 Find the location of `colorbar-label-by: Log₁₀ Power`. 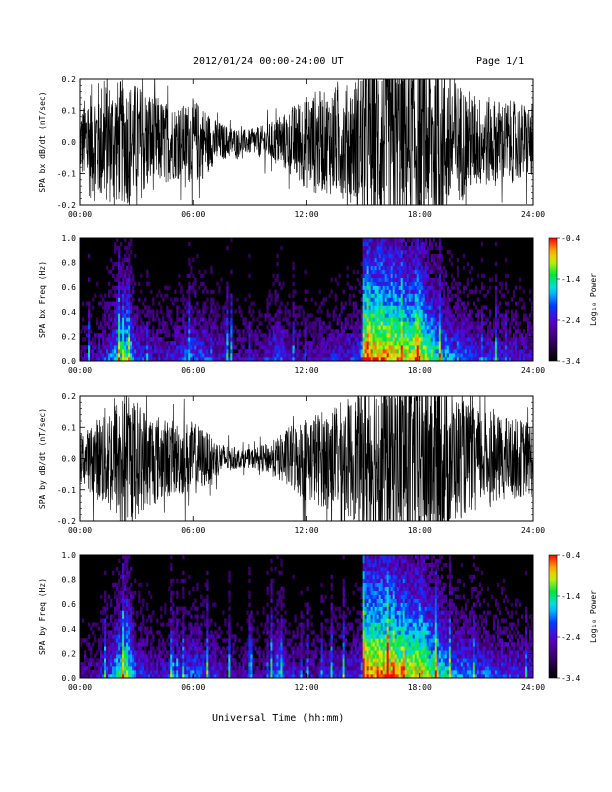

colorbar-label-by: Log₁₀ Power is located at coordinates (593, 616).